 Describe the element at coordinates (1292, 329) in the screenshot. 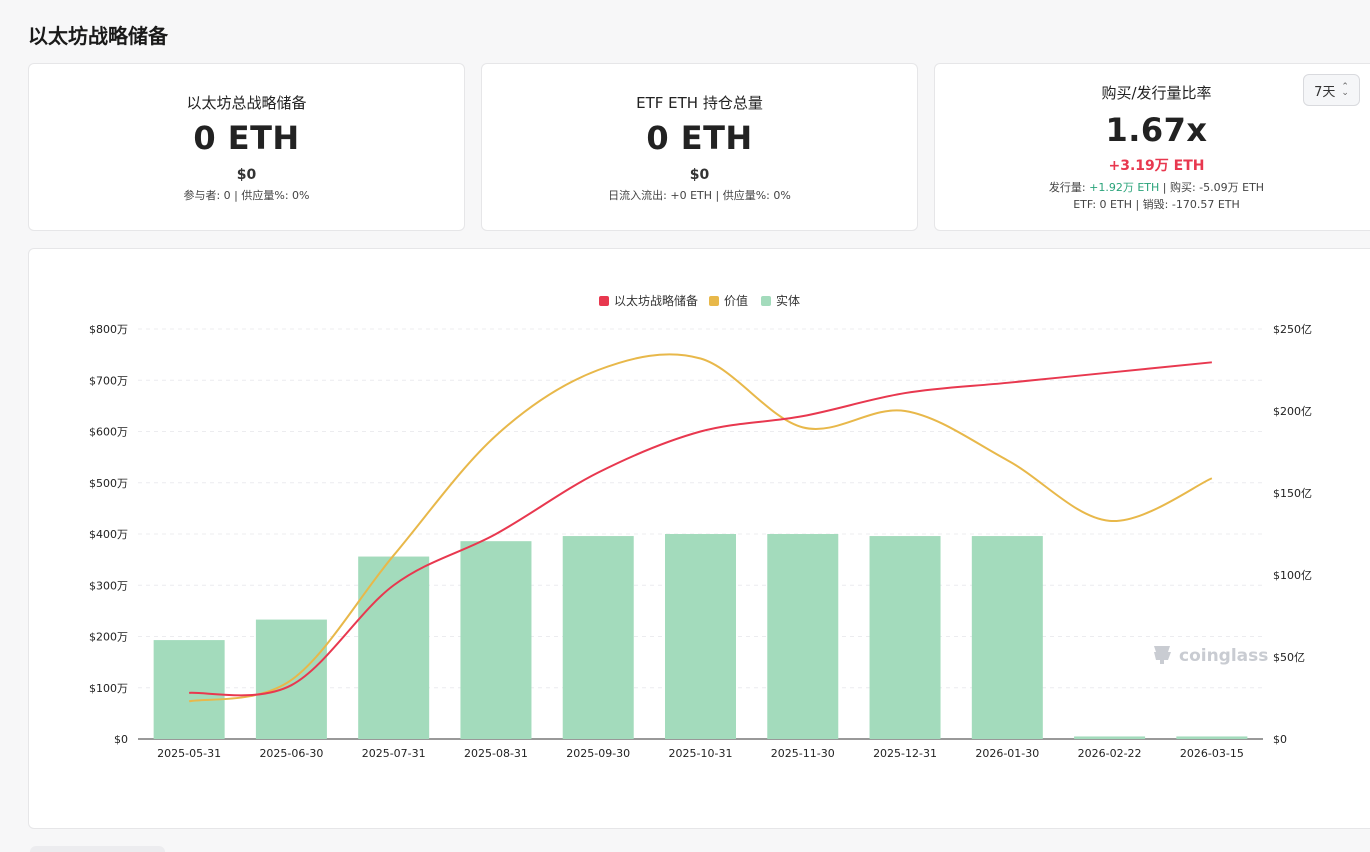

I see `y-right-tick-label: $250亿` at that location.